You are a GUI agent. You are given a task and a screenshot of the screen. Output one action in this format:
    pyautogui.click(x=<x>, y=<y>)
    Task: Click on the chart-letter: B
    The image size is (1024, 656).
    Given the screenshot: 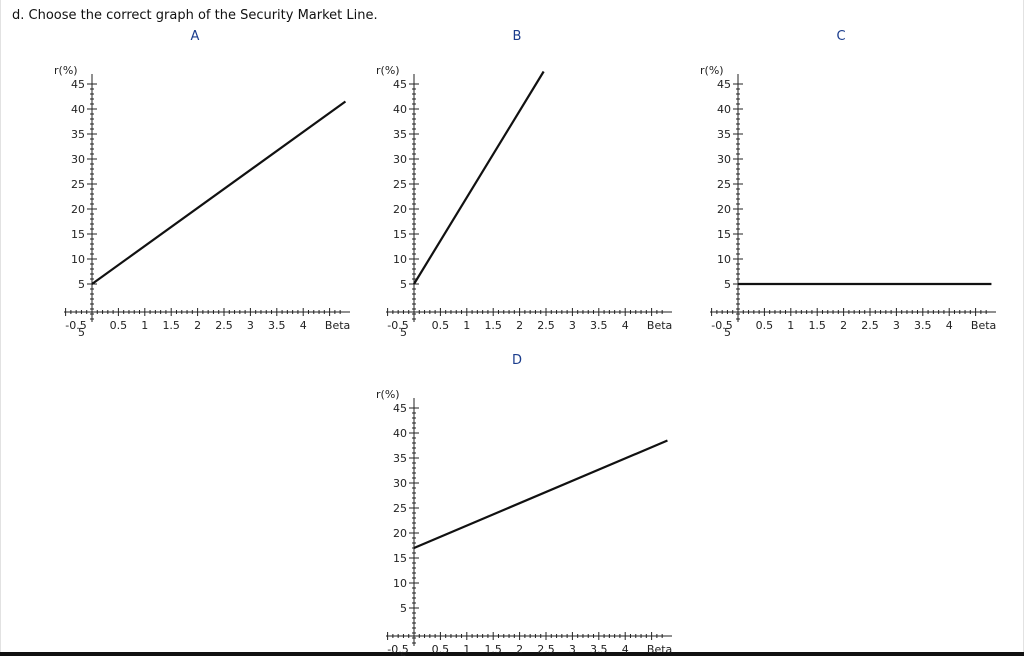 What is the action you would take?
    pyautogui.click(x=517, y=36)
    